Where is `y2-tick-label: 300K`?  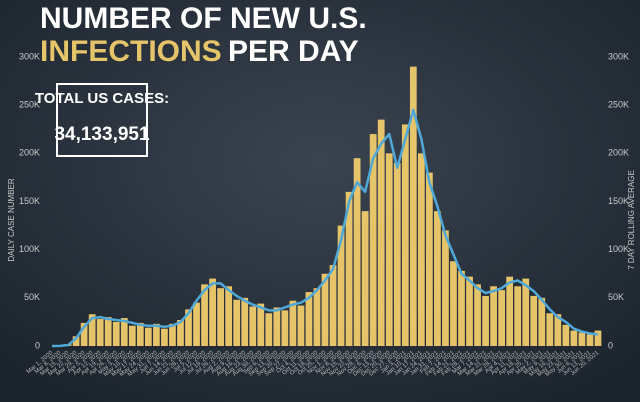 y2-tick-label: 300K is located at coordinates (618, 56).